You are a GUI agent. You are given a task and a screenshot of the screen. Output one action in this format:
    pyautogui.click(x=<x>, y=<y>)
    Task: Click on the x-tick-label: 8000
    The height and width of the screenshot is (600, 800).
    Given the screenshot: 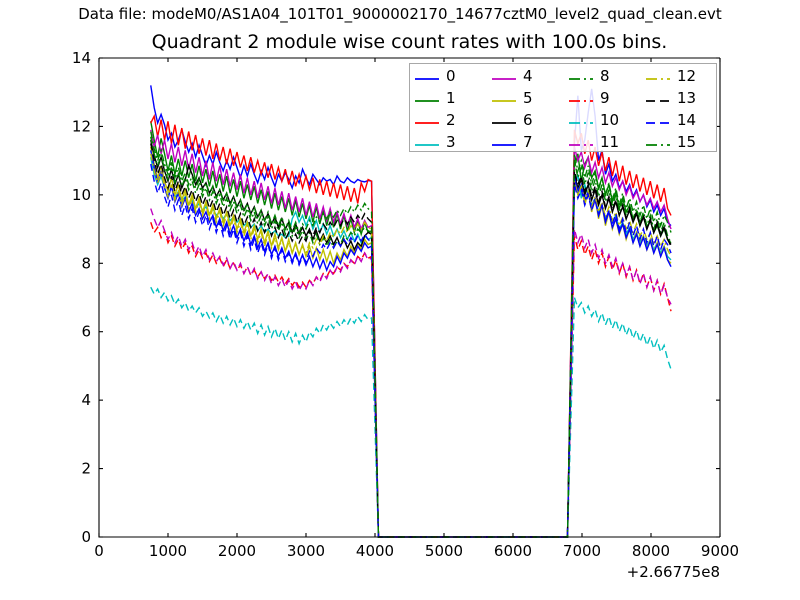 What is the action you would take?
    pyautogui.click(x=651, y=551)
    